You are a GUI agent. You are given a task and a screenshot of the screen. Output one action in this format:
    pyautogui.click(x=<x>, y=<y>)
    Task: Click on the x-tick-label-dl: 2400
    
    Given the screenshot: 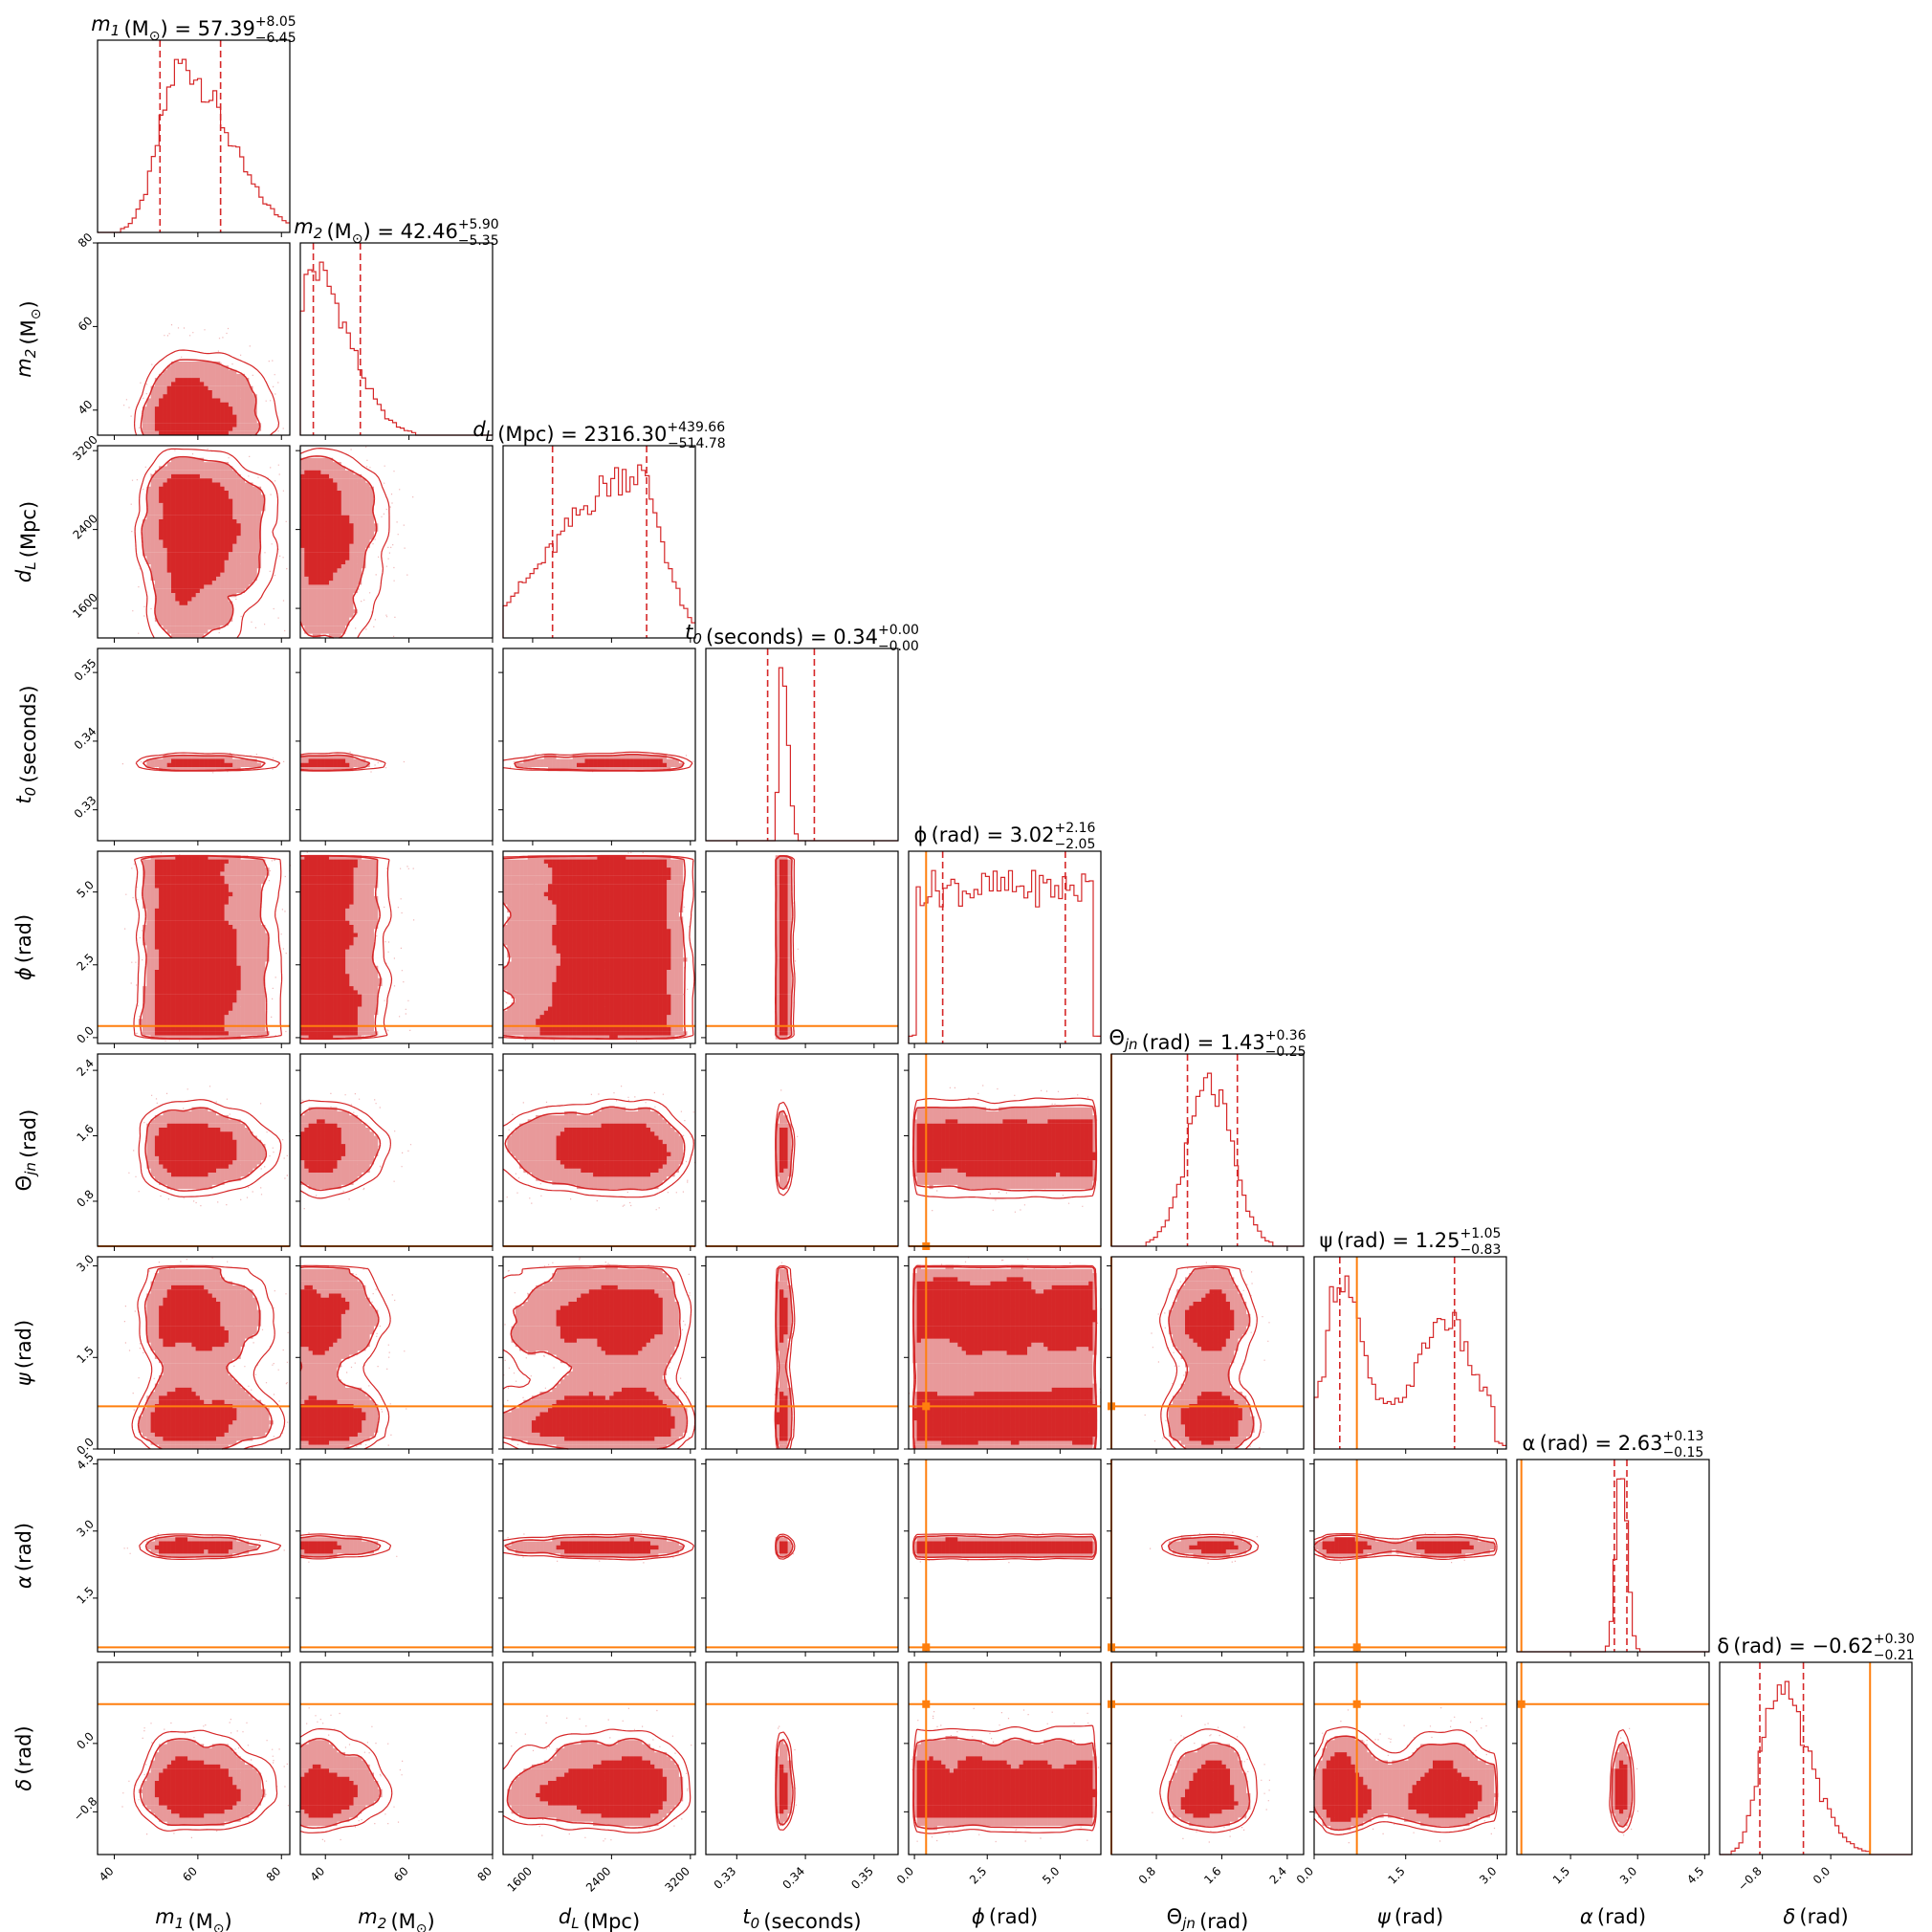 What is the action you would take?
    pyautogui.click(x=598, y=1879)
    